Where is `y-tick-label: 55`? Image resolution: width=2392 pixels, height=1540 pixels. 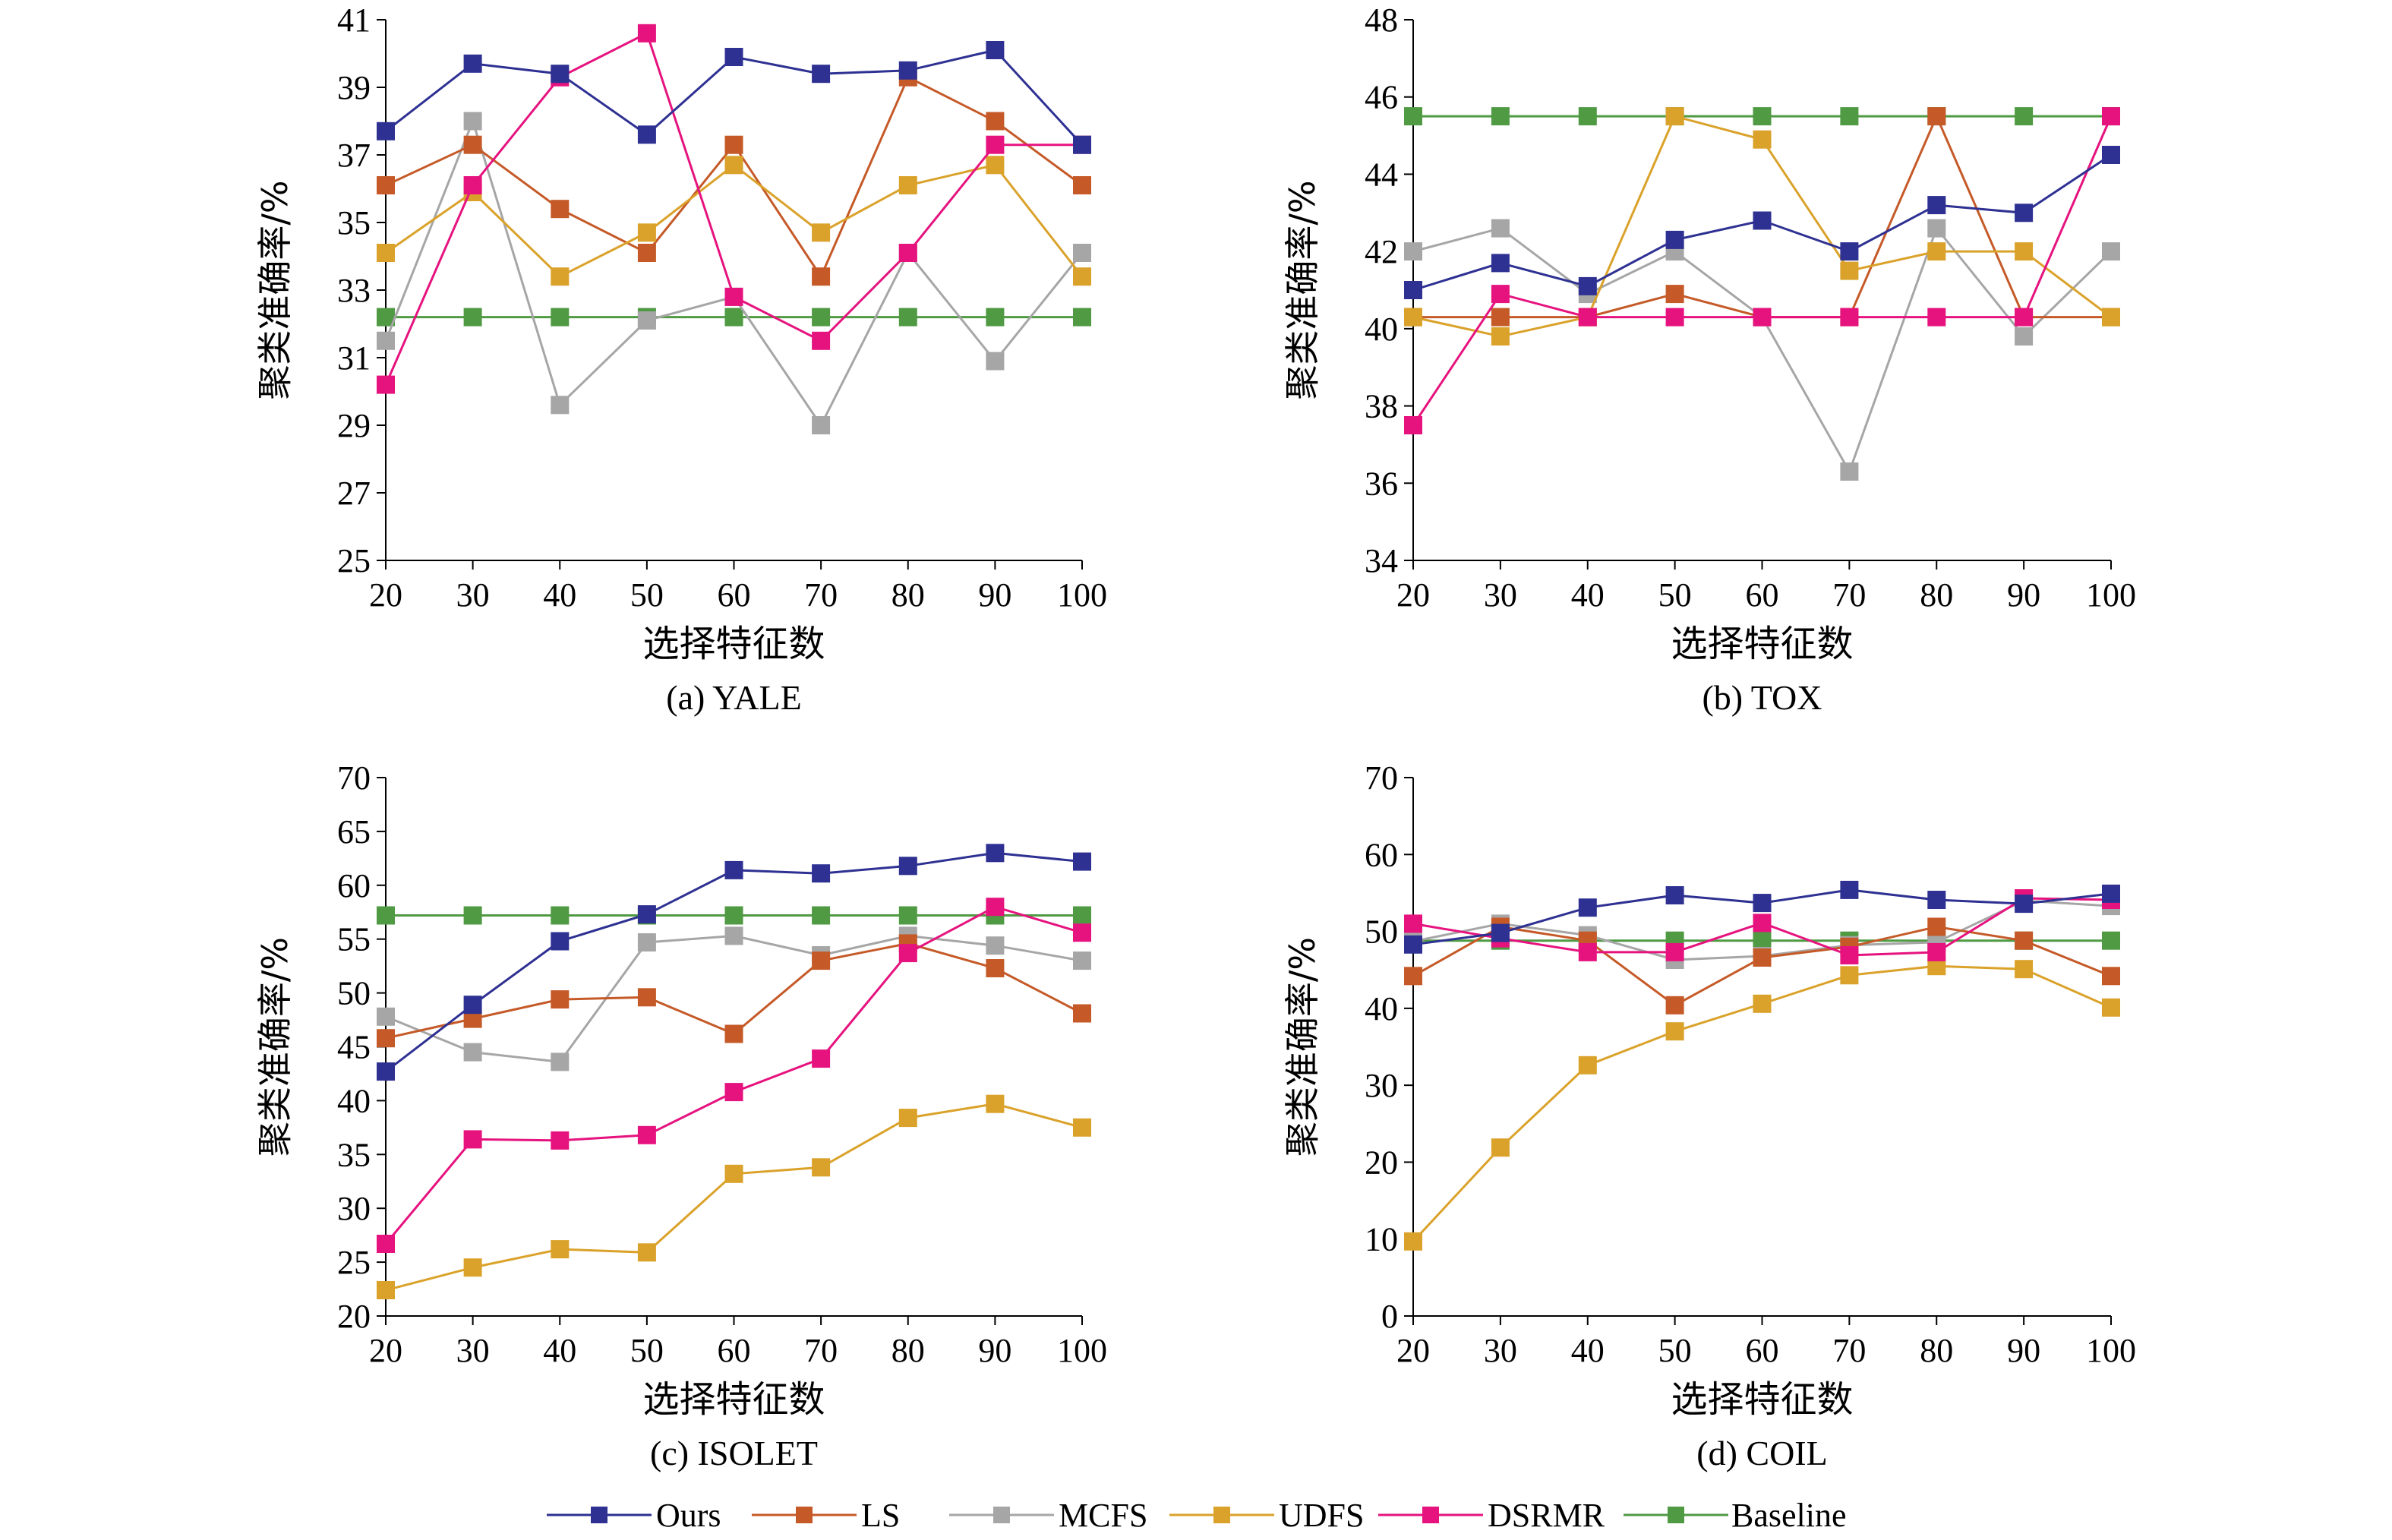 y-tick-label: 55 is located at coordinates (354, 940).